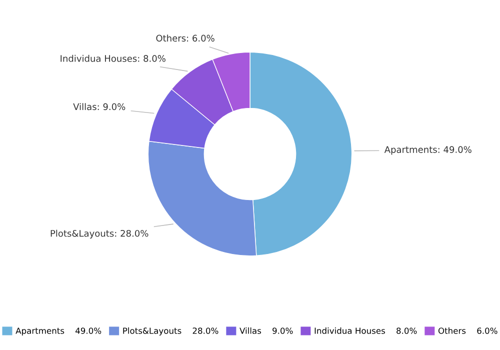 The image size is (500, 350). What do you see at coordinates (428, 150) in the screenshot?
I see `slice-label: Apartments: 49.0%` at bounding box center [428, 150].